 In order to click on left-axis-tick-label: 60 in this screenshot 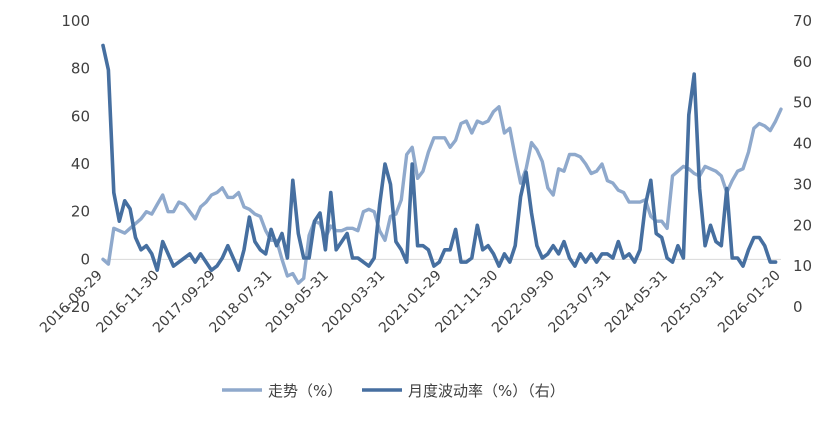, I will do `click(80, 116)`.